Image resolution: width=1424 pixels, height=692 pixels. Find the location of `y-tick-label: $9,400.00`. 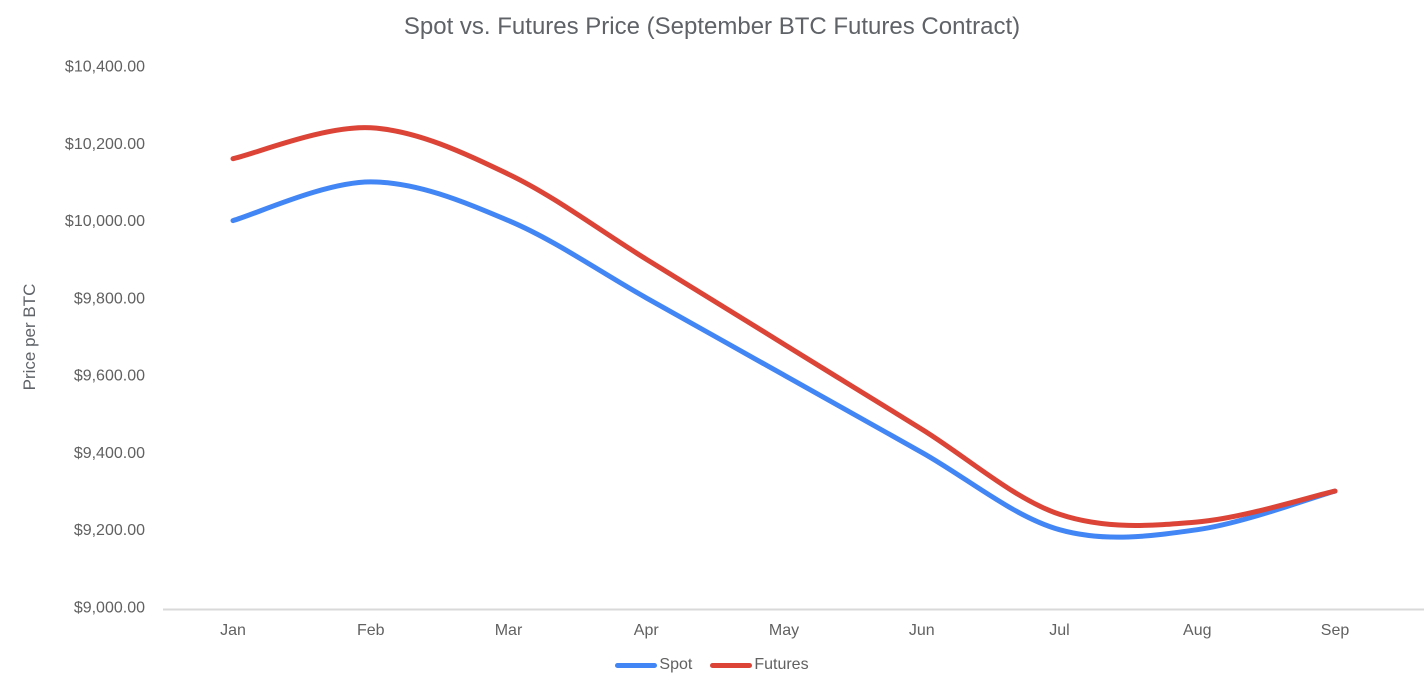

y-tick-label: $9,400.00 is located at coordinates (109, 453).